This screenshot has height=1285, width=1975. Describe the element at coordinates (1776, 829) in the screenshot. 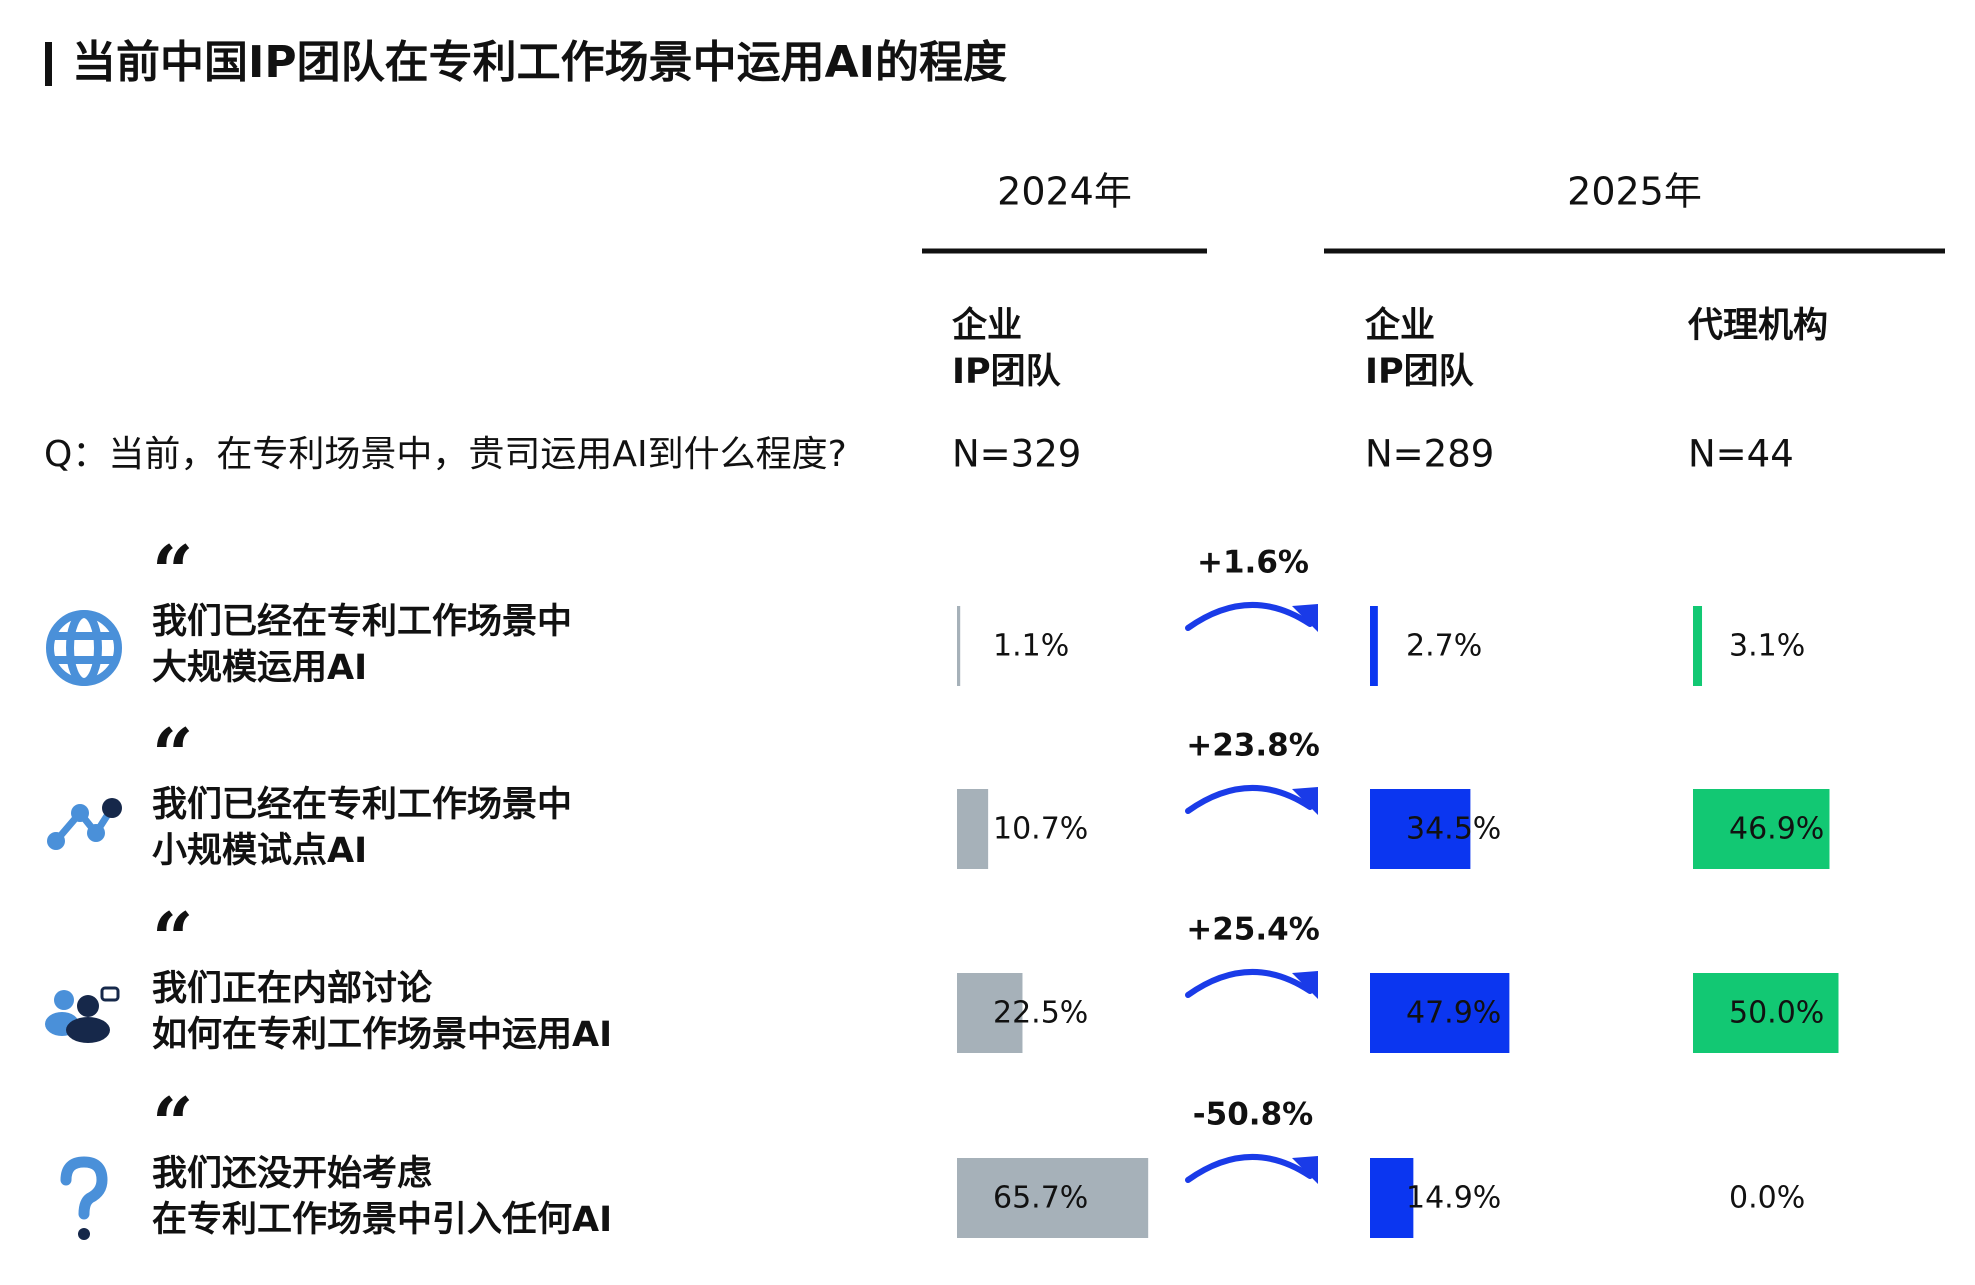

I see `value-label: 46.9%` at that location.